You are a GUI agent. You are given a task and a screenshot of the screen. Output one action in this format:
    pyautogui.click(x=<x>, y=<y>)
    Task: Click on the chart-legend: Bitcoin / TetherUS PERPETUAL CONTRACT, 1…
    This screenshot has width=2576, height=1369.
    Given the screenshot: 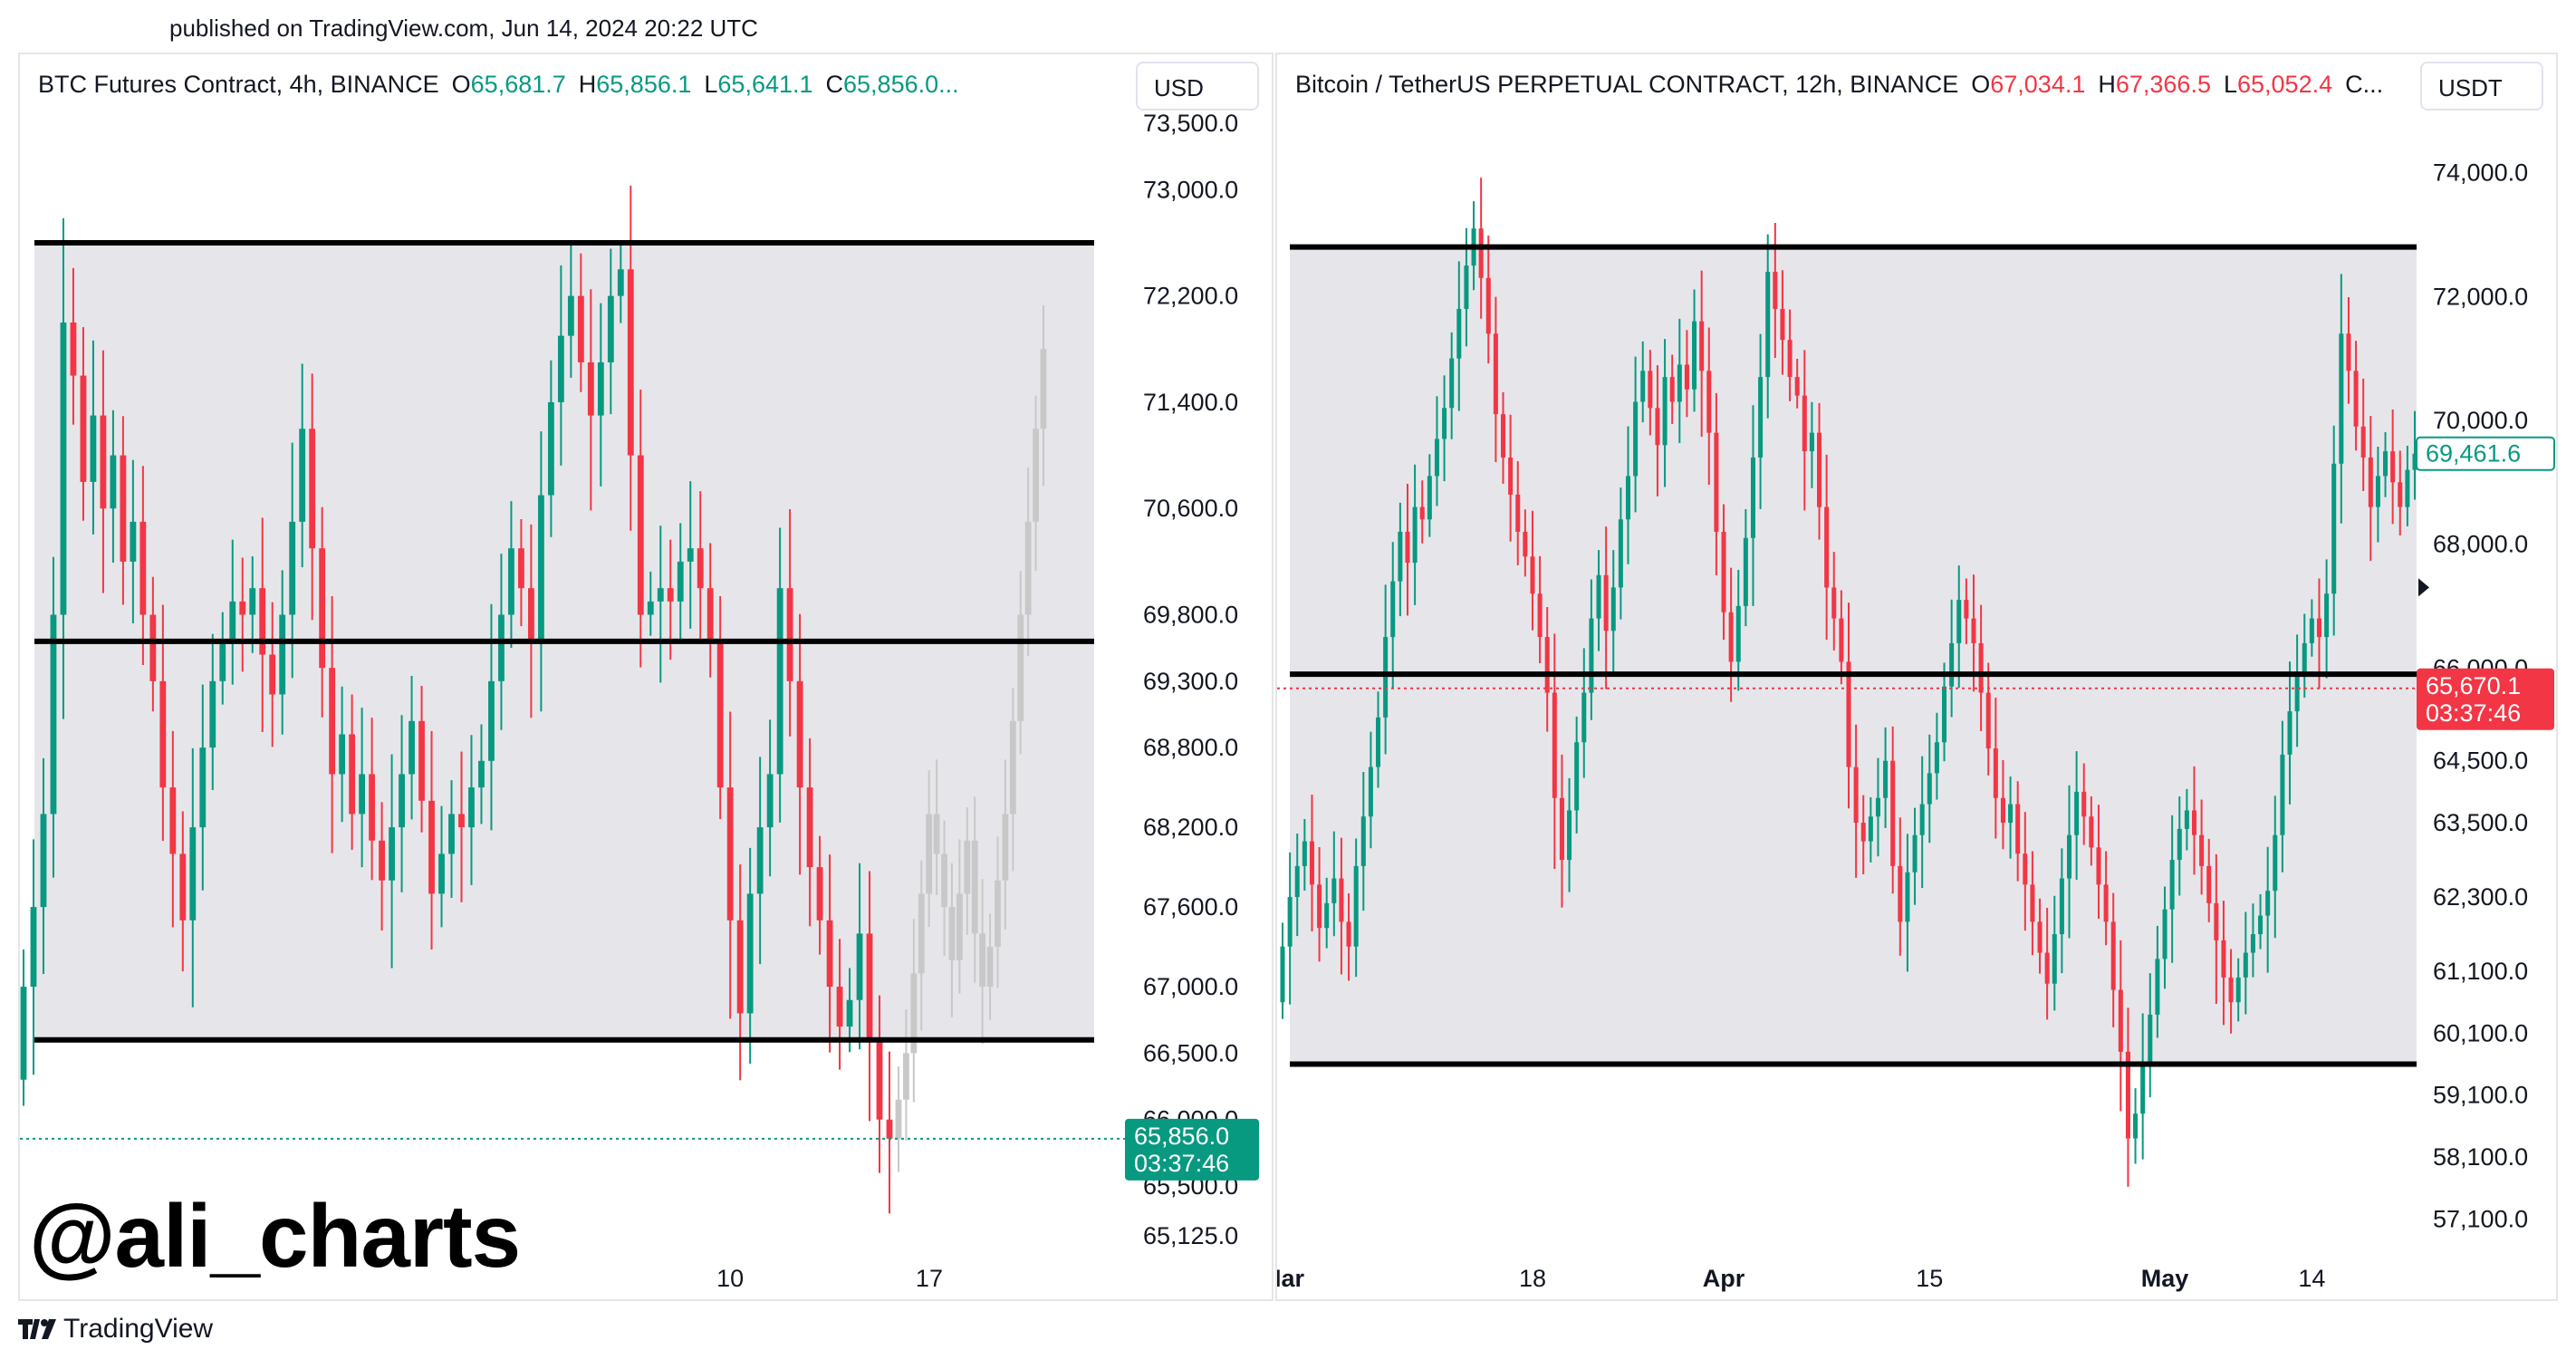 What is the action you would take?
    pyautogui.click(x=1839, y=85)
    